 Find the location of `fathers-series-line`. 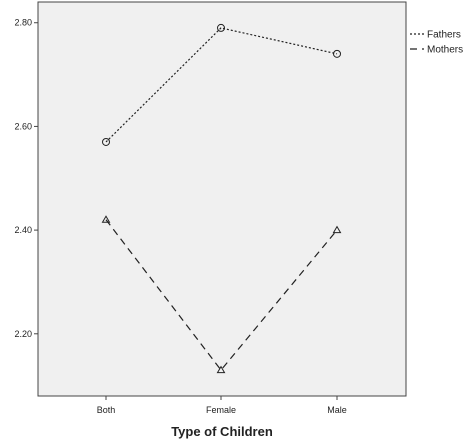

fathers-series-line is located at coordinates (221, 85).